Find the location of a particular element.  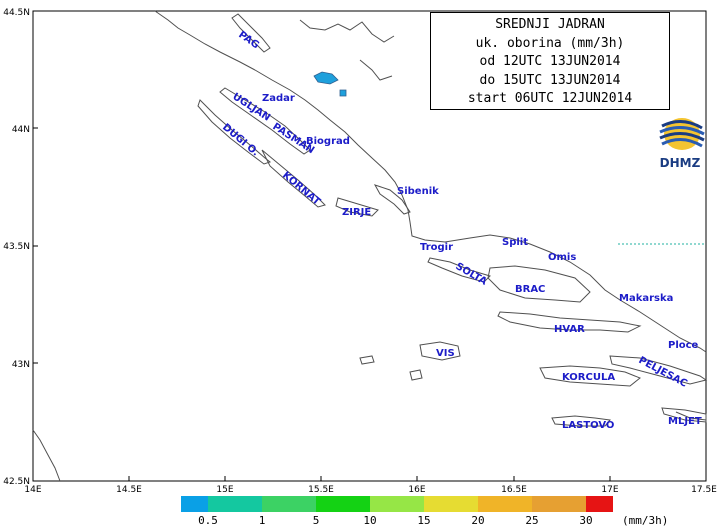

place-label-trogir: Trogir is located at coordinates (436, 247).